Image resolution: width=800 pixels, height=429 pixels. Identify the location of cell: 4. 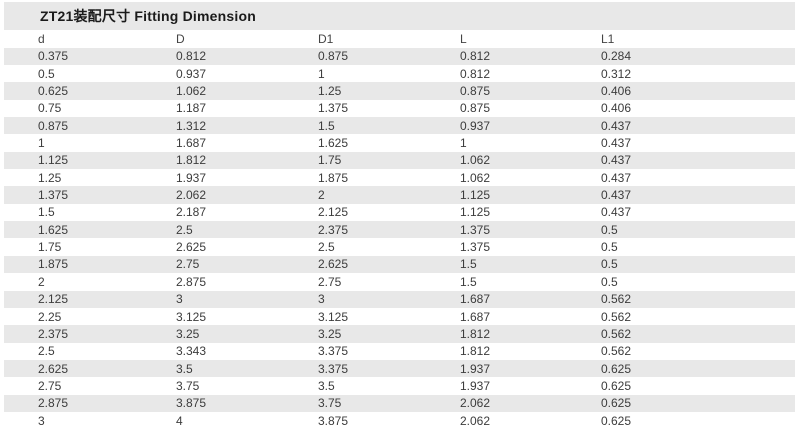
(179, 420).